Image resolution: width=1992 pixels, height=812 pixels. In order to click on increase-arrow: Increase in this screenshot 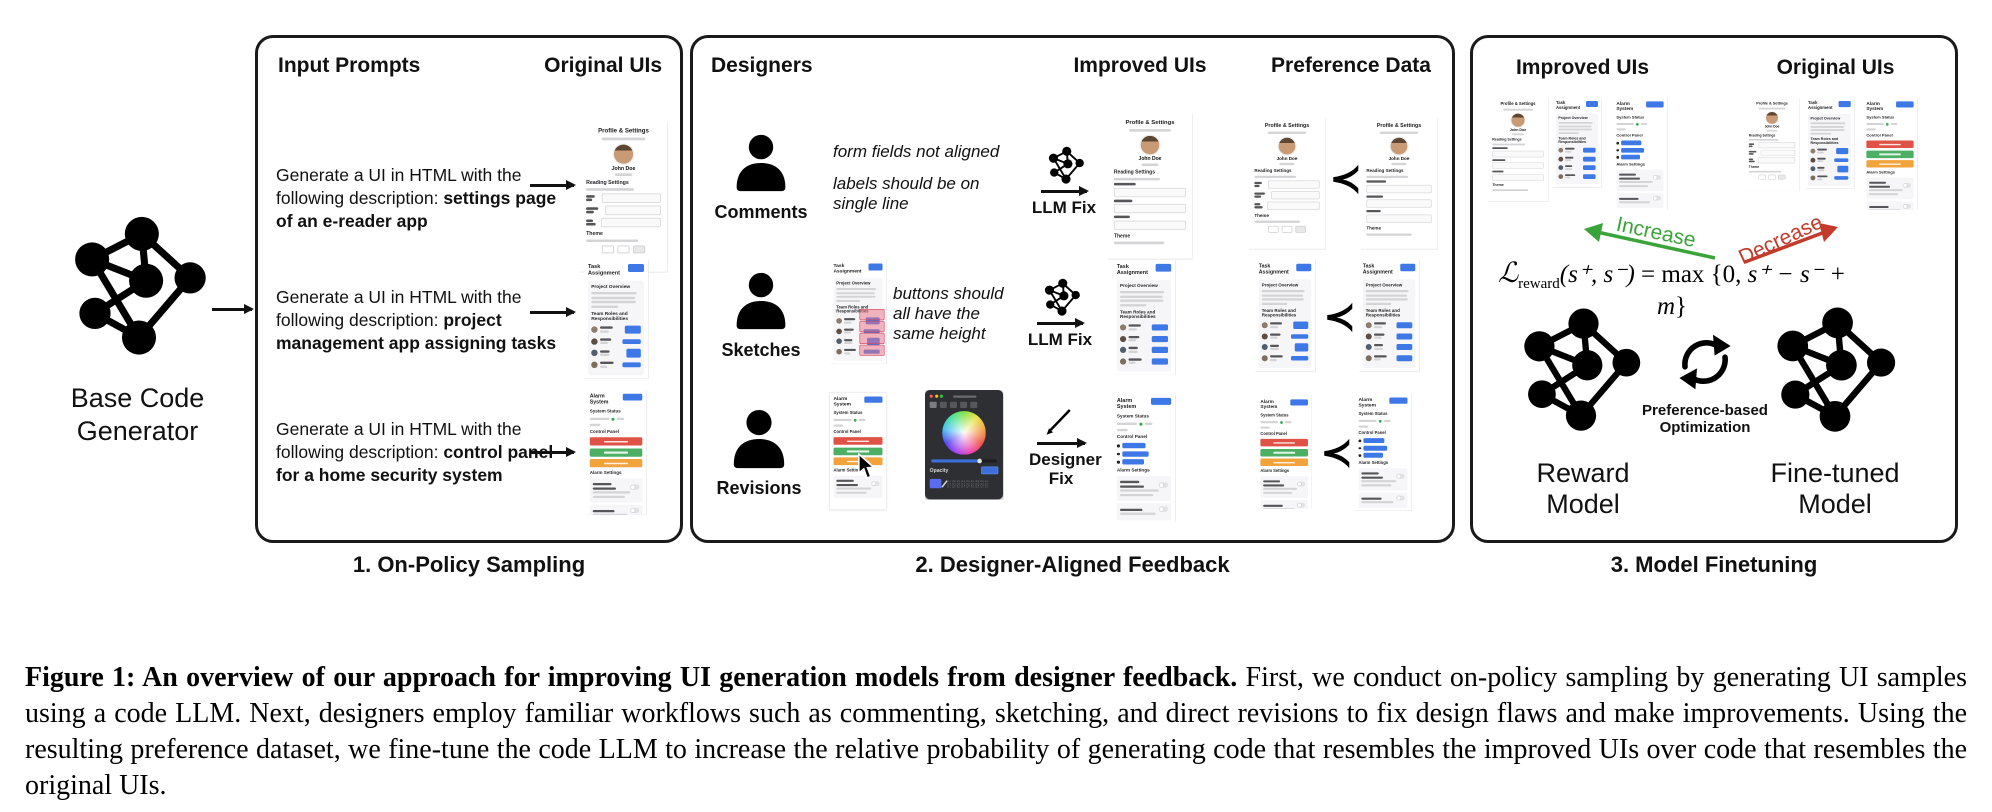, I will do `click(1650, 238)`.